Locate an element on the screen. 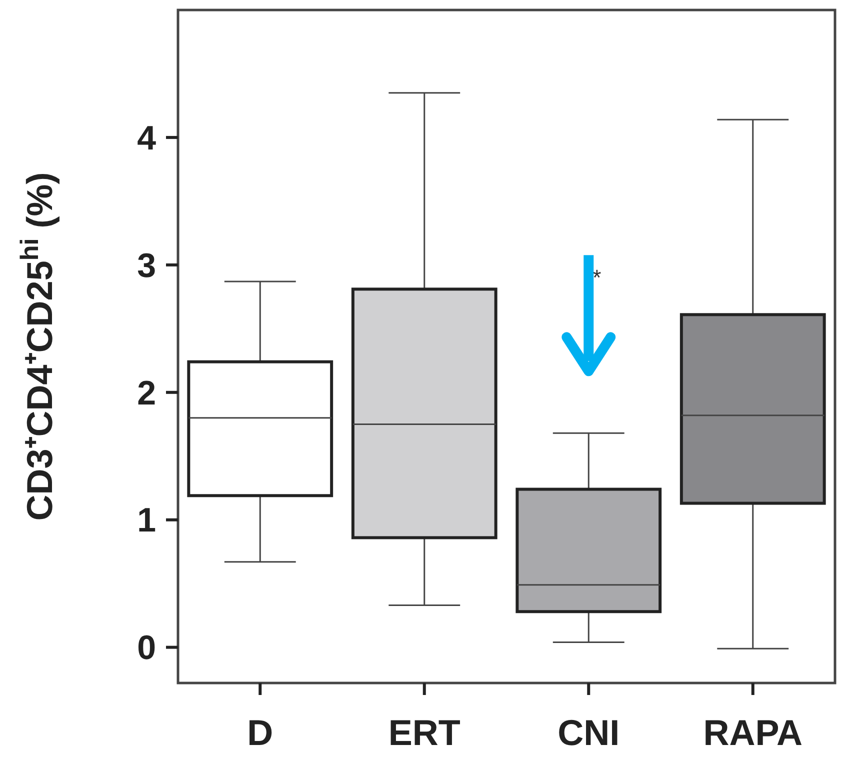 This screenshot has width=848, height=758. x-tick-label: ERT is located at coordinates (424, 732).